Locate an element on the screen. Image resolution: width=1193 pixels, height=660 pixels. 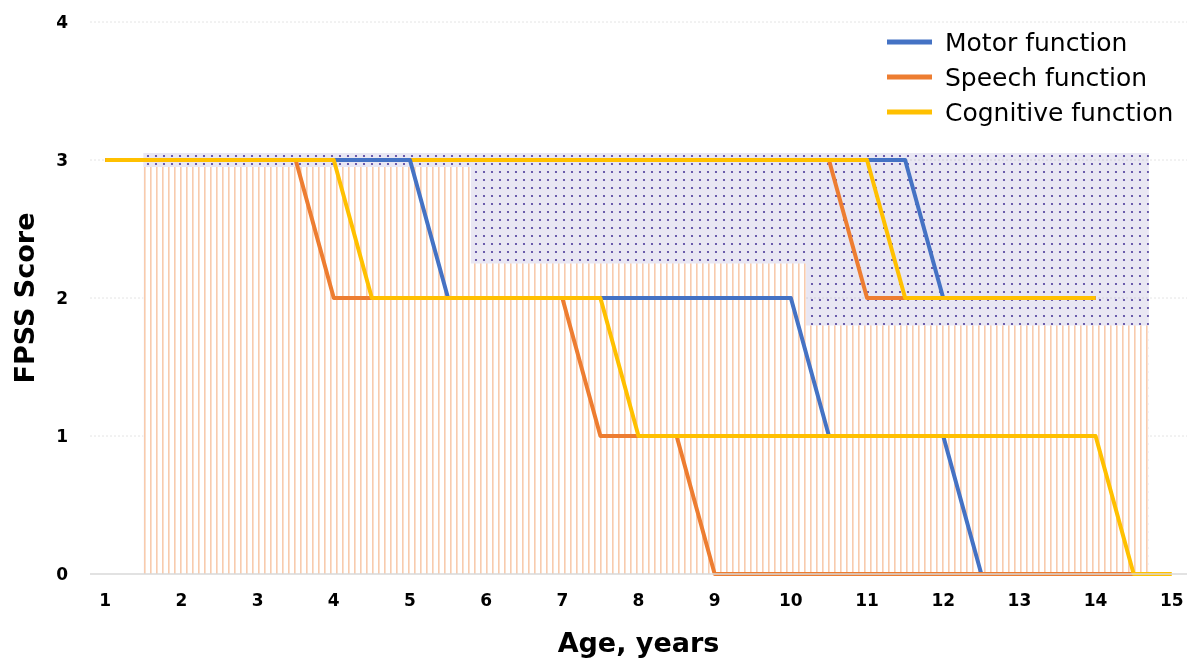
legend-label: Motor function is located at coordinates (1036, 42).